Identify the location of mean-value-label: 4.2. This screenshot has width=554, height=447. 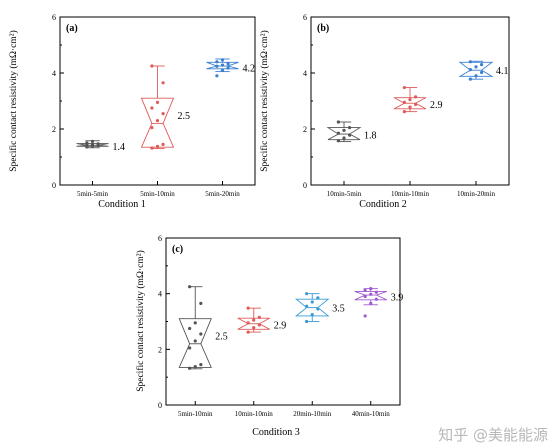
(249, 68).